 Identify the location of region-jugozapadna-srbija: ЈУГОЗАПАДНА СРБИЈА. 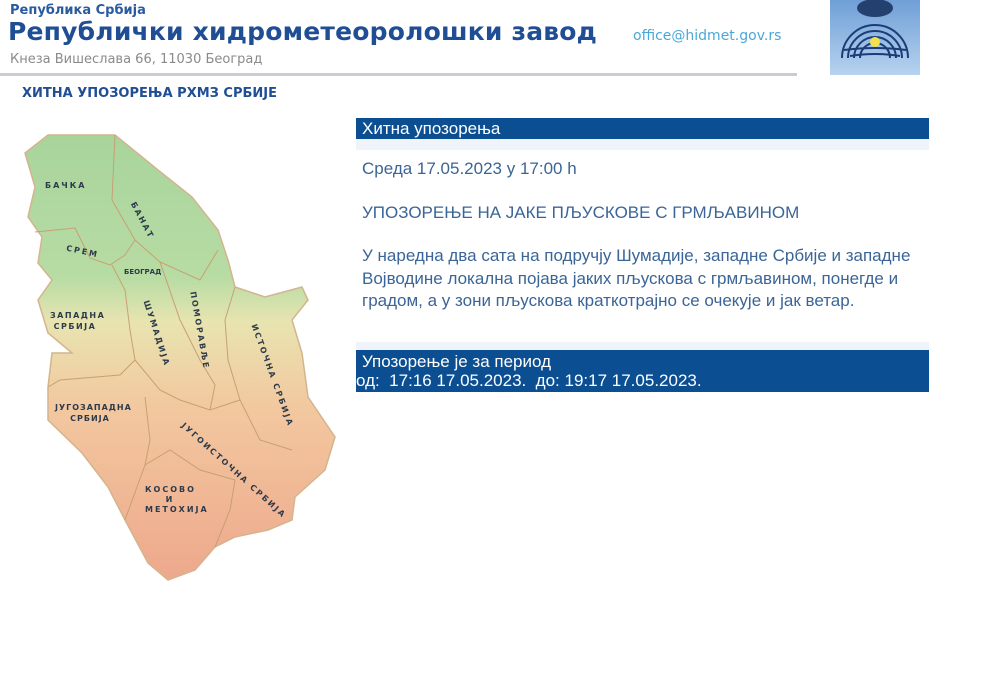
(93, 413).